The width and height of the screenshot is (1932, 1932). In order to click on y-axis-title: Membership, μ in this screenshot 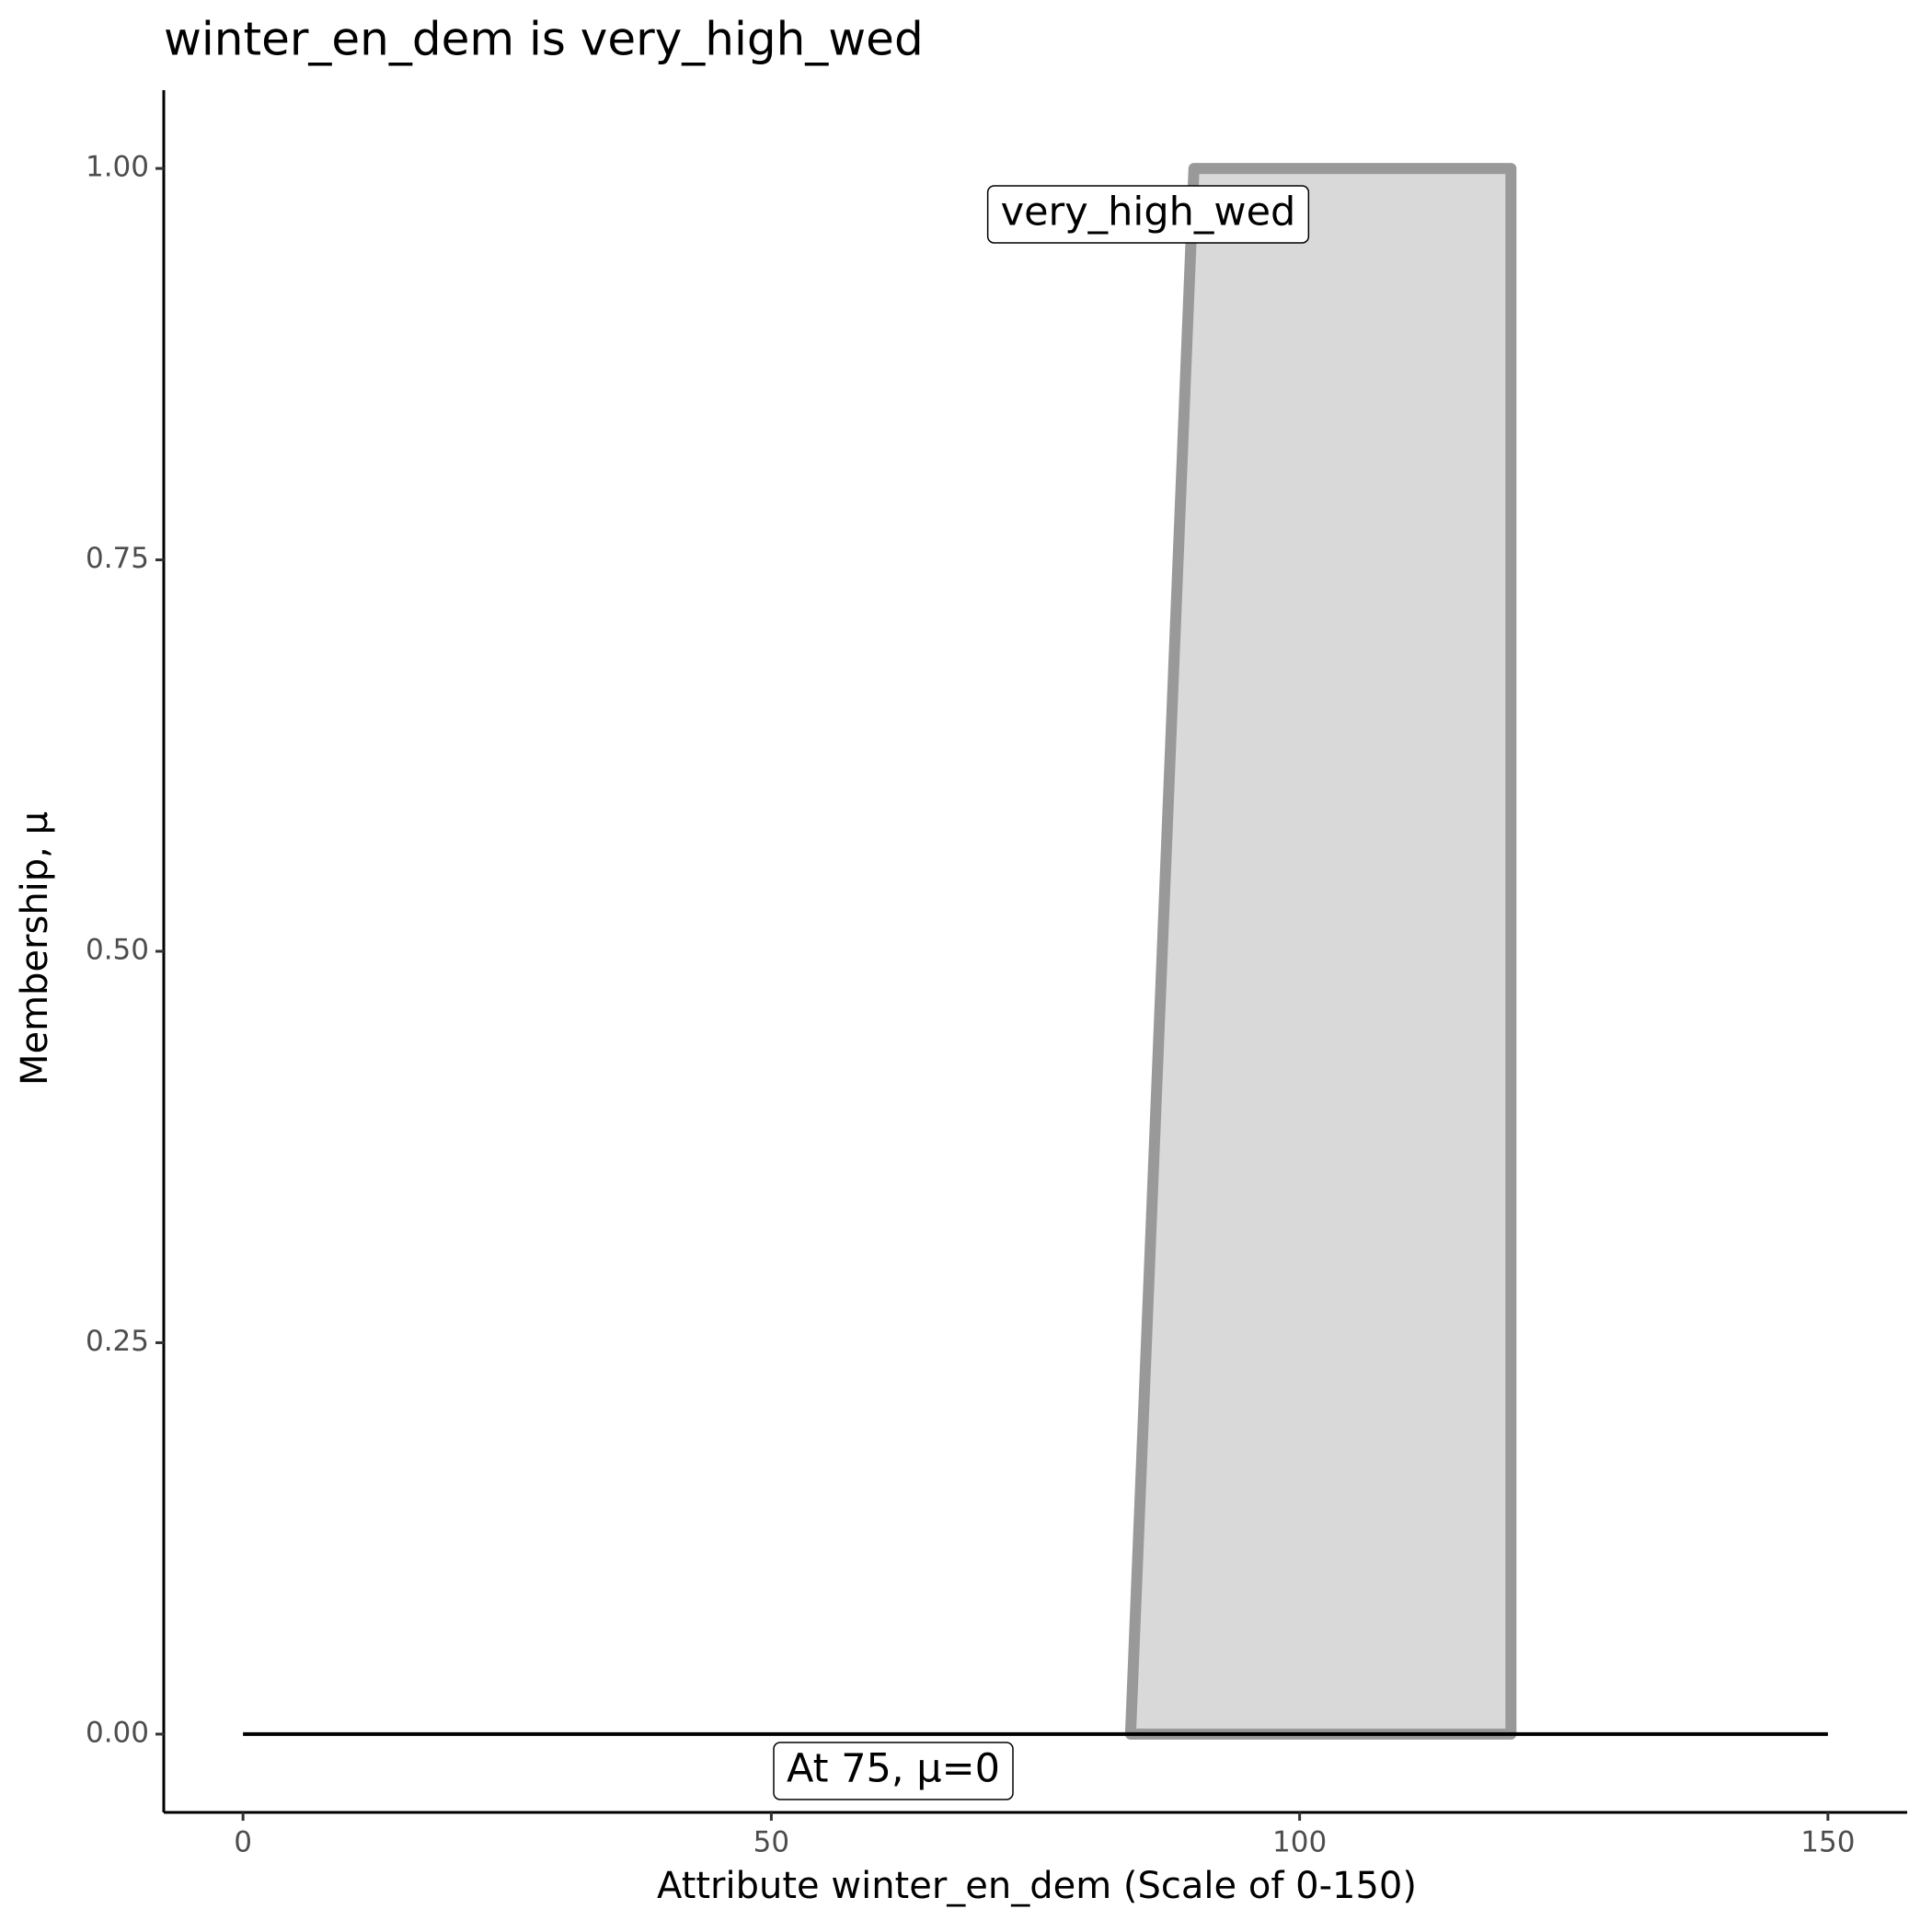, I will do `click(35, 949)`.